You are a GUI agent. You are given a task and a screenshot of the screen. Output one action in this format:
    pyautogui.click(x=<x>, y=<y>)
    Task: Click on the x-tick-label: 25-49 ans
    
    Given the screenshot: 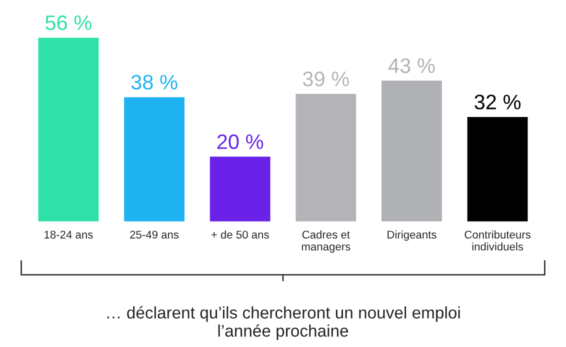 What is the action you would take?
    pyautogui.click(x=154, y=234)
    